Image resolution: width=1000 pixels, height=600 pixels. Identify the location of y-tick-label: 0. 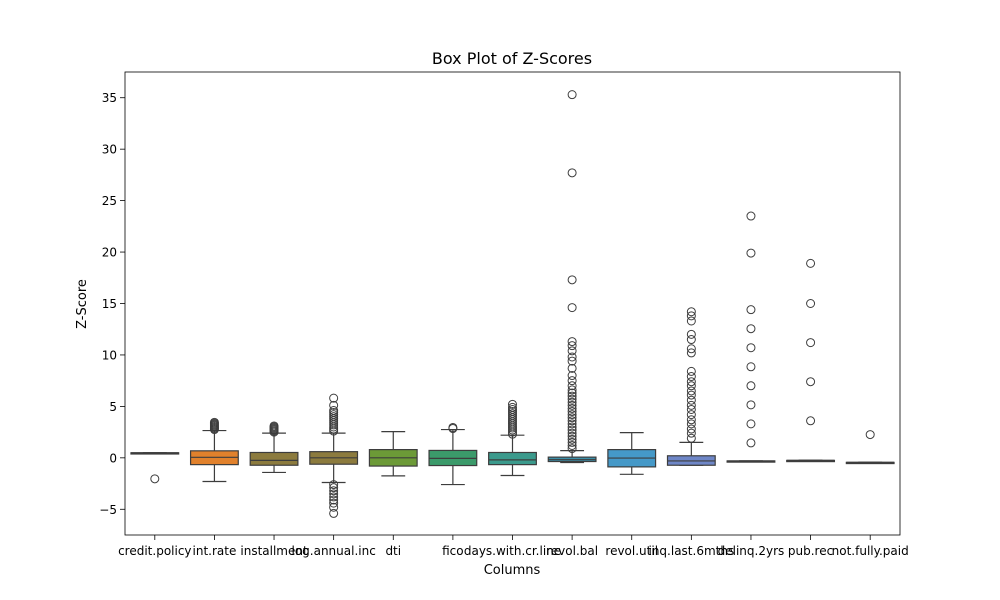
(113, 458).